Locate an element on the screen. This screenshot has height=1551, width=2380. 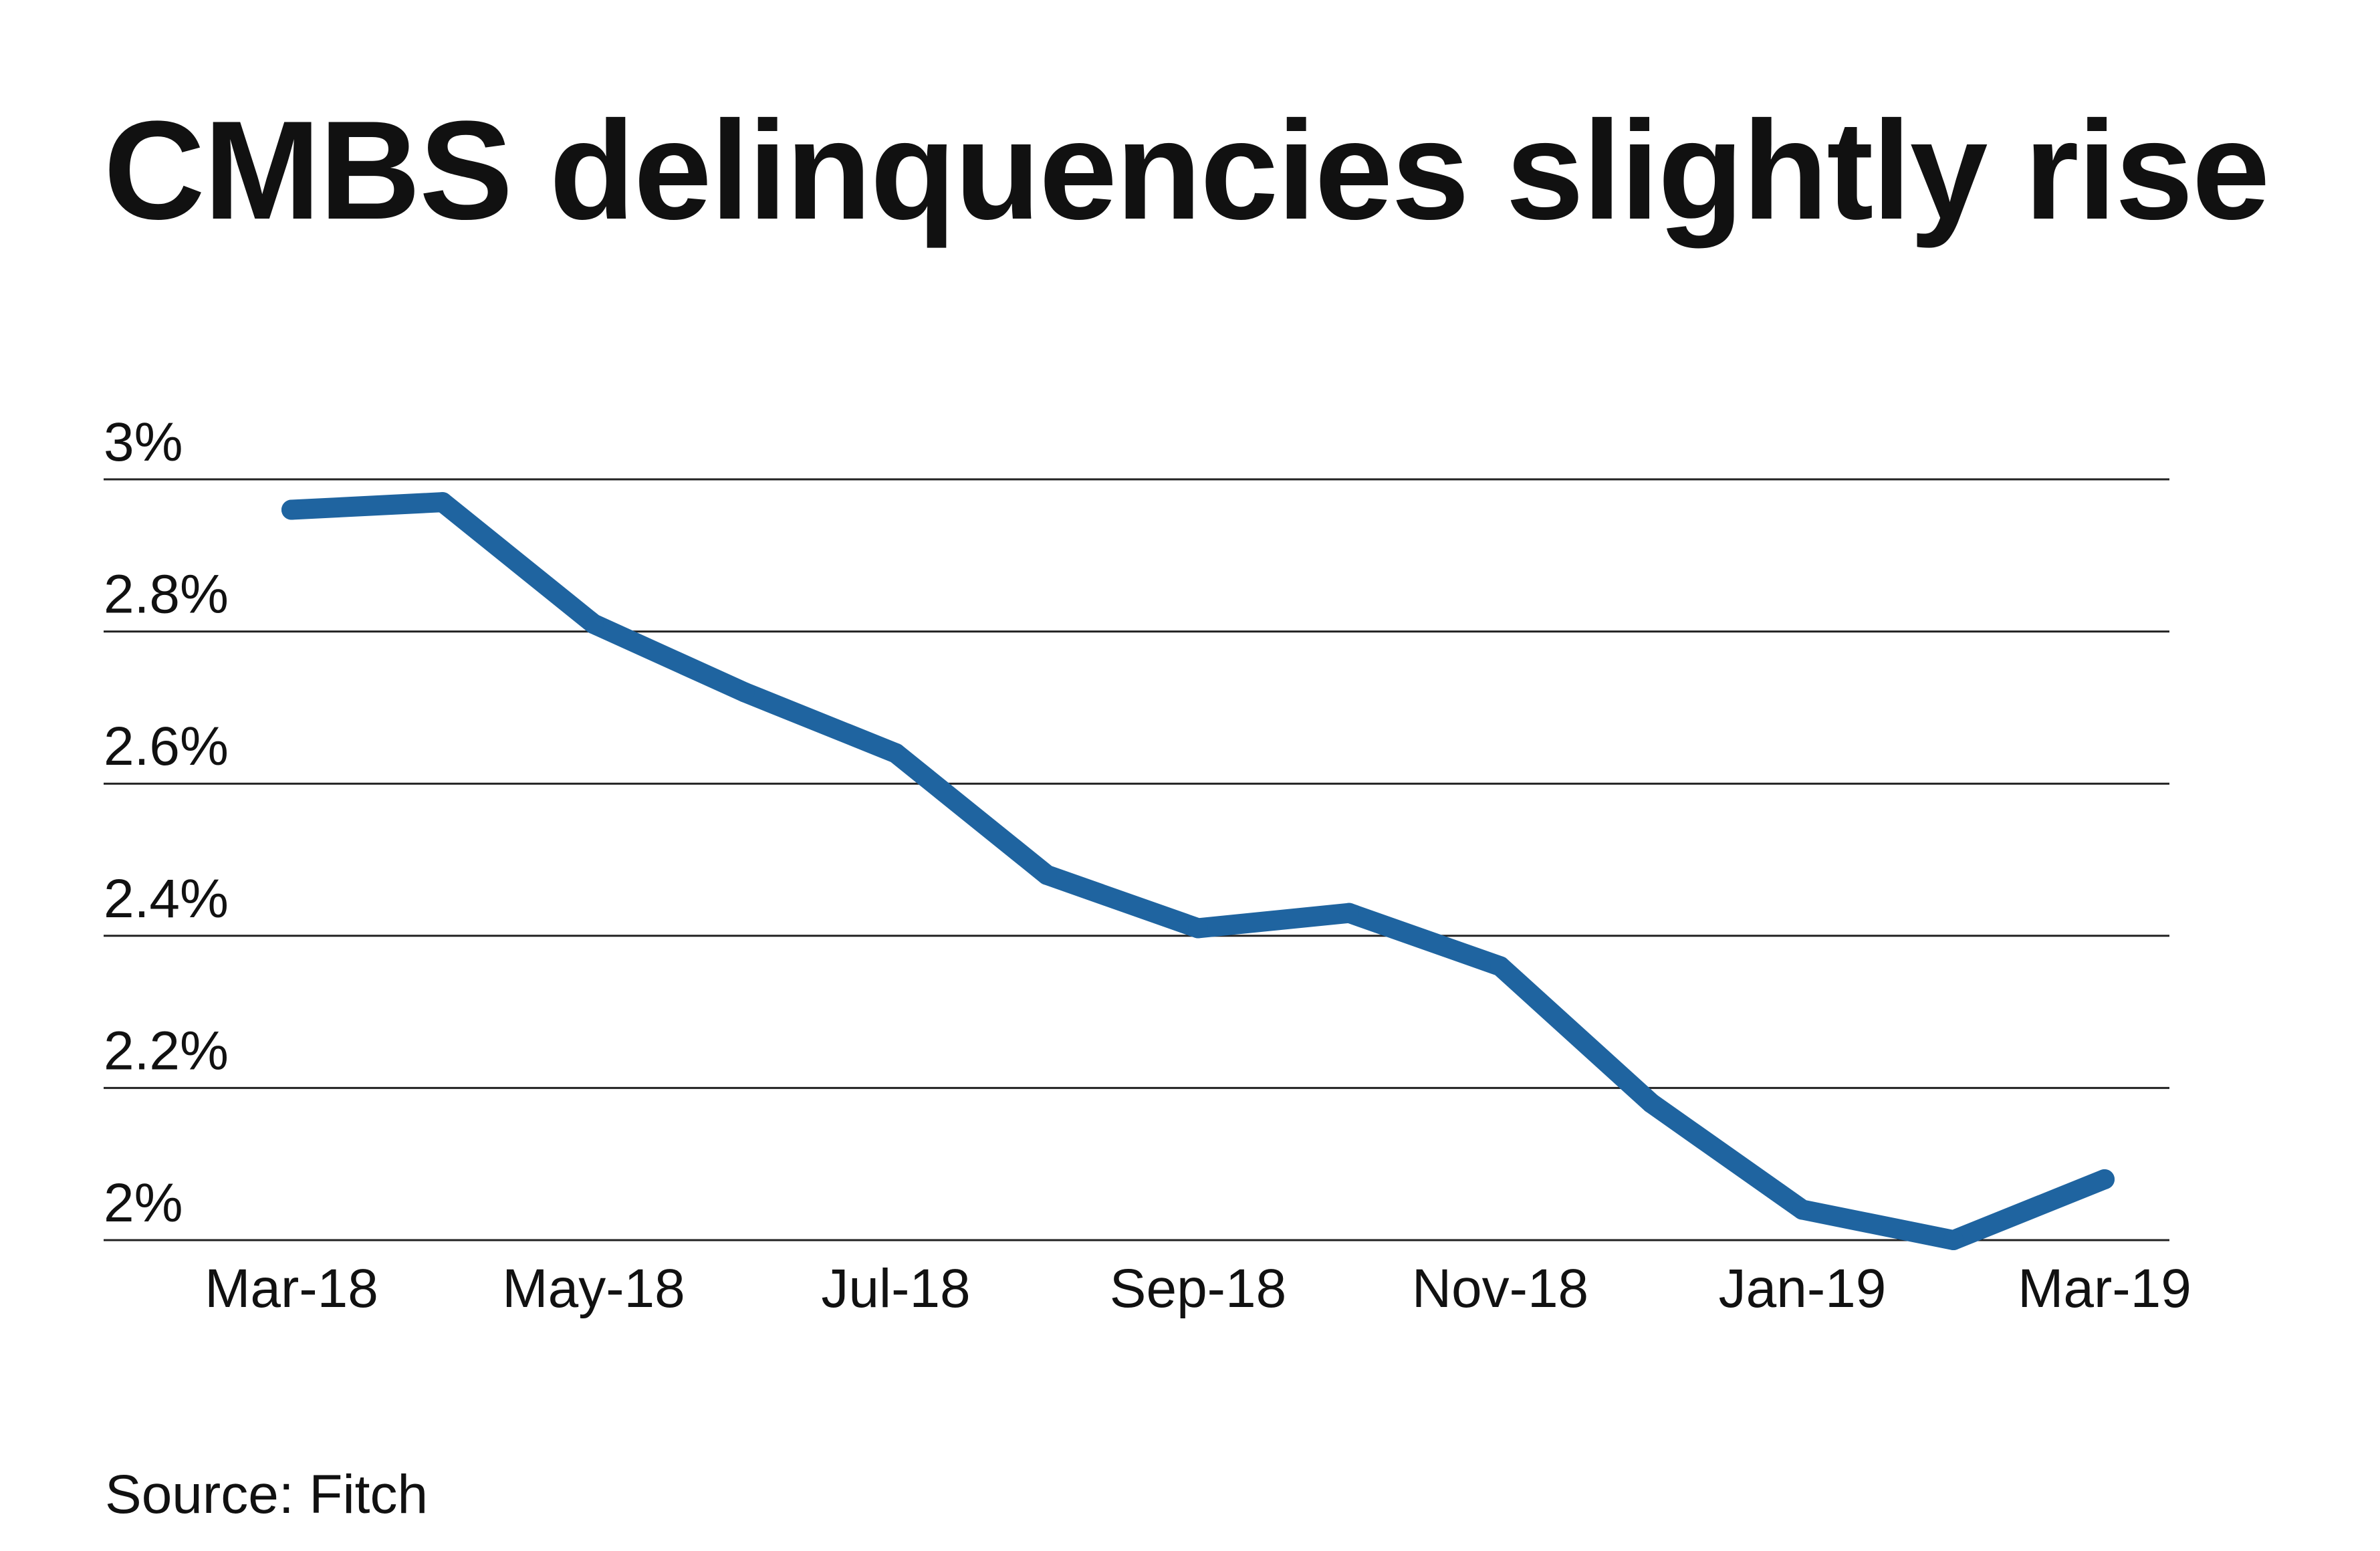
x-tick-label: Nov-18 is located at coordinates (1500, 1288).